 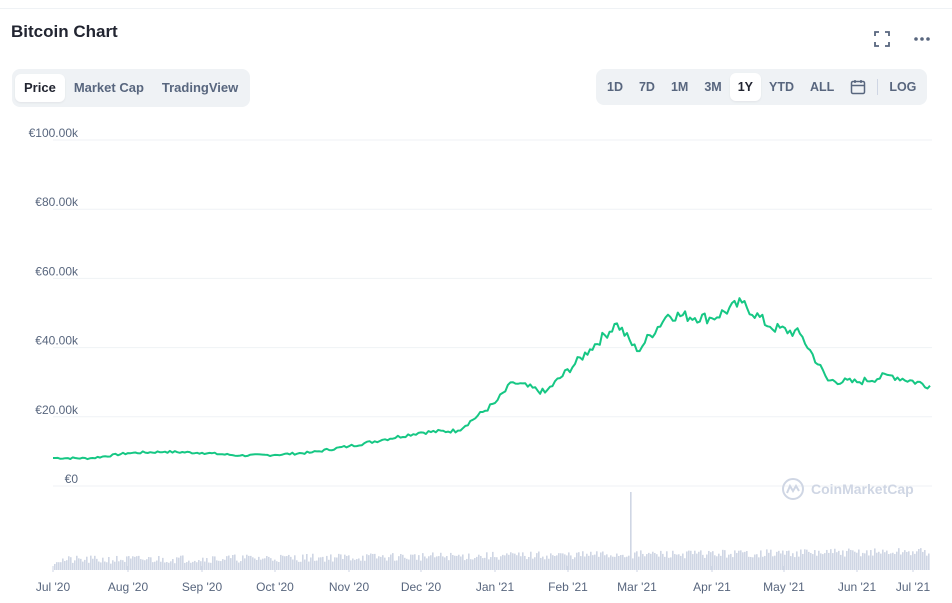 What do you see at coordinates (822, 87) in the screenshot?
I see `range-all: ALL` at bounding box center [822, 87].